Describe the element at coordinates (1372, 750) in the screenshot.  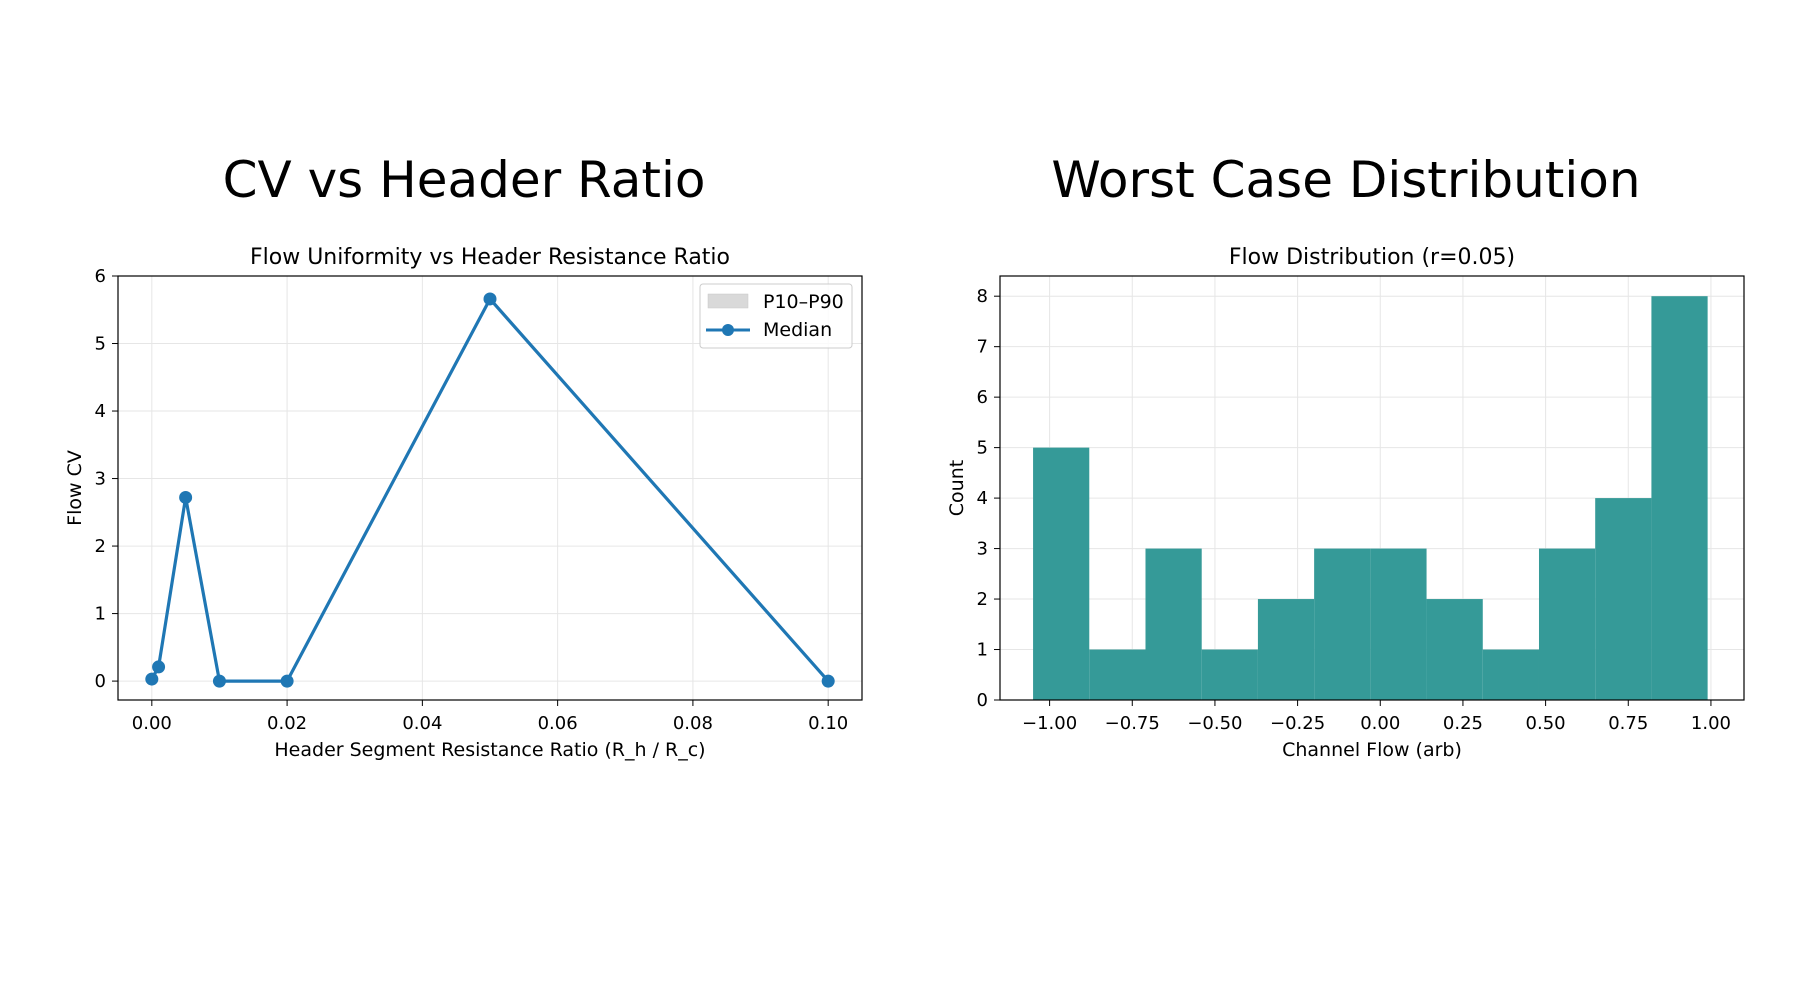
I see `right-x-axis-label: Channel Flow (arb)` at that location.